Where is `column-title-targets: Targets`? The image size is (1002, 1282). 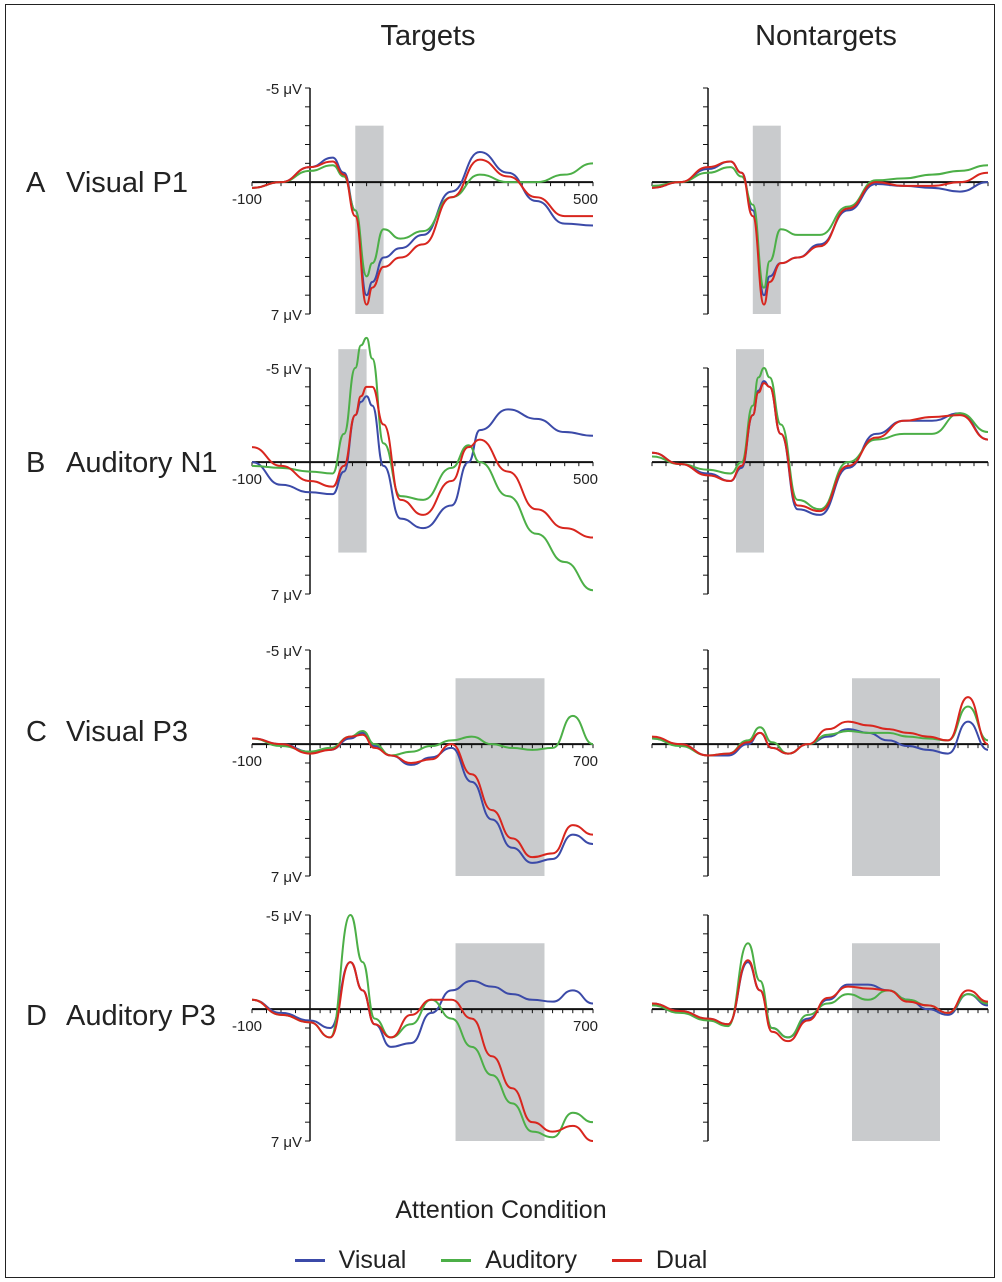 column-title-targets: Targets is located at coordinates (428, 36).